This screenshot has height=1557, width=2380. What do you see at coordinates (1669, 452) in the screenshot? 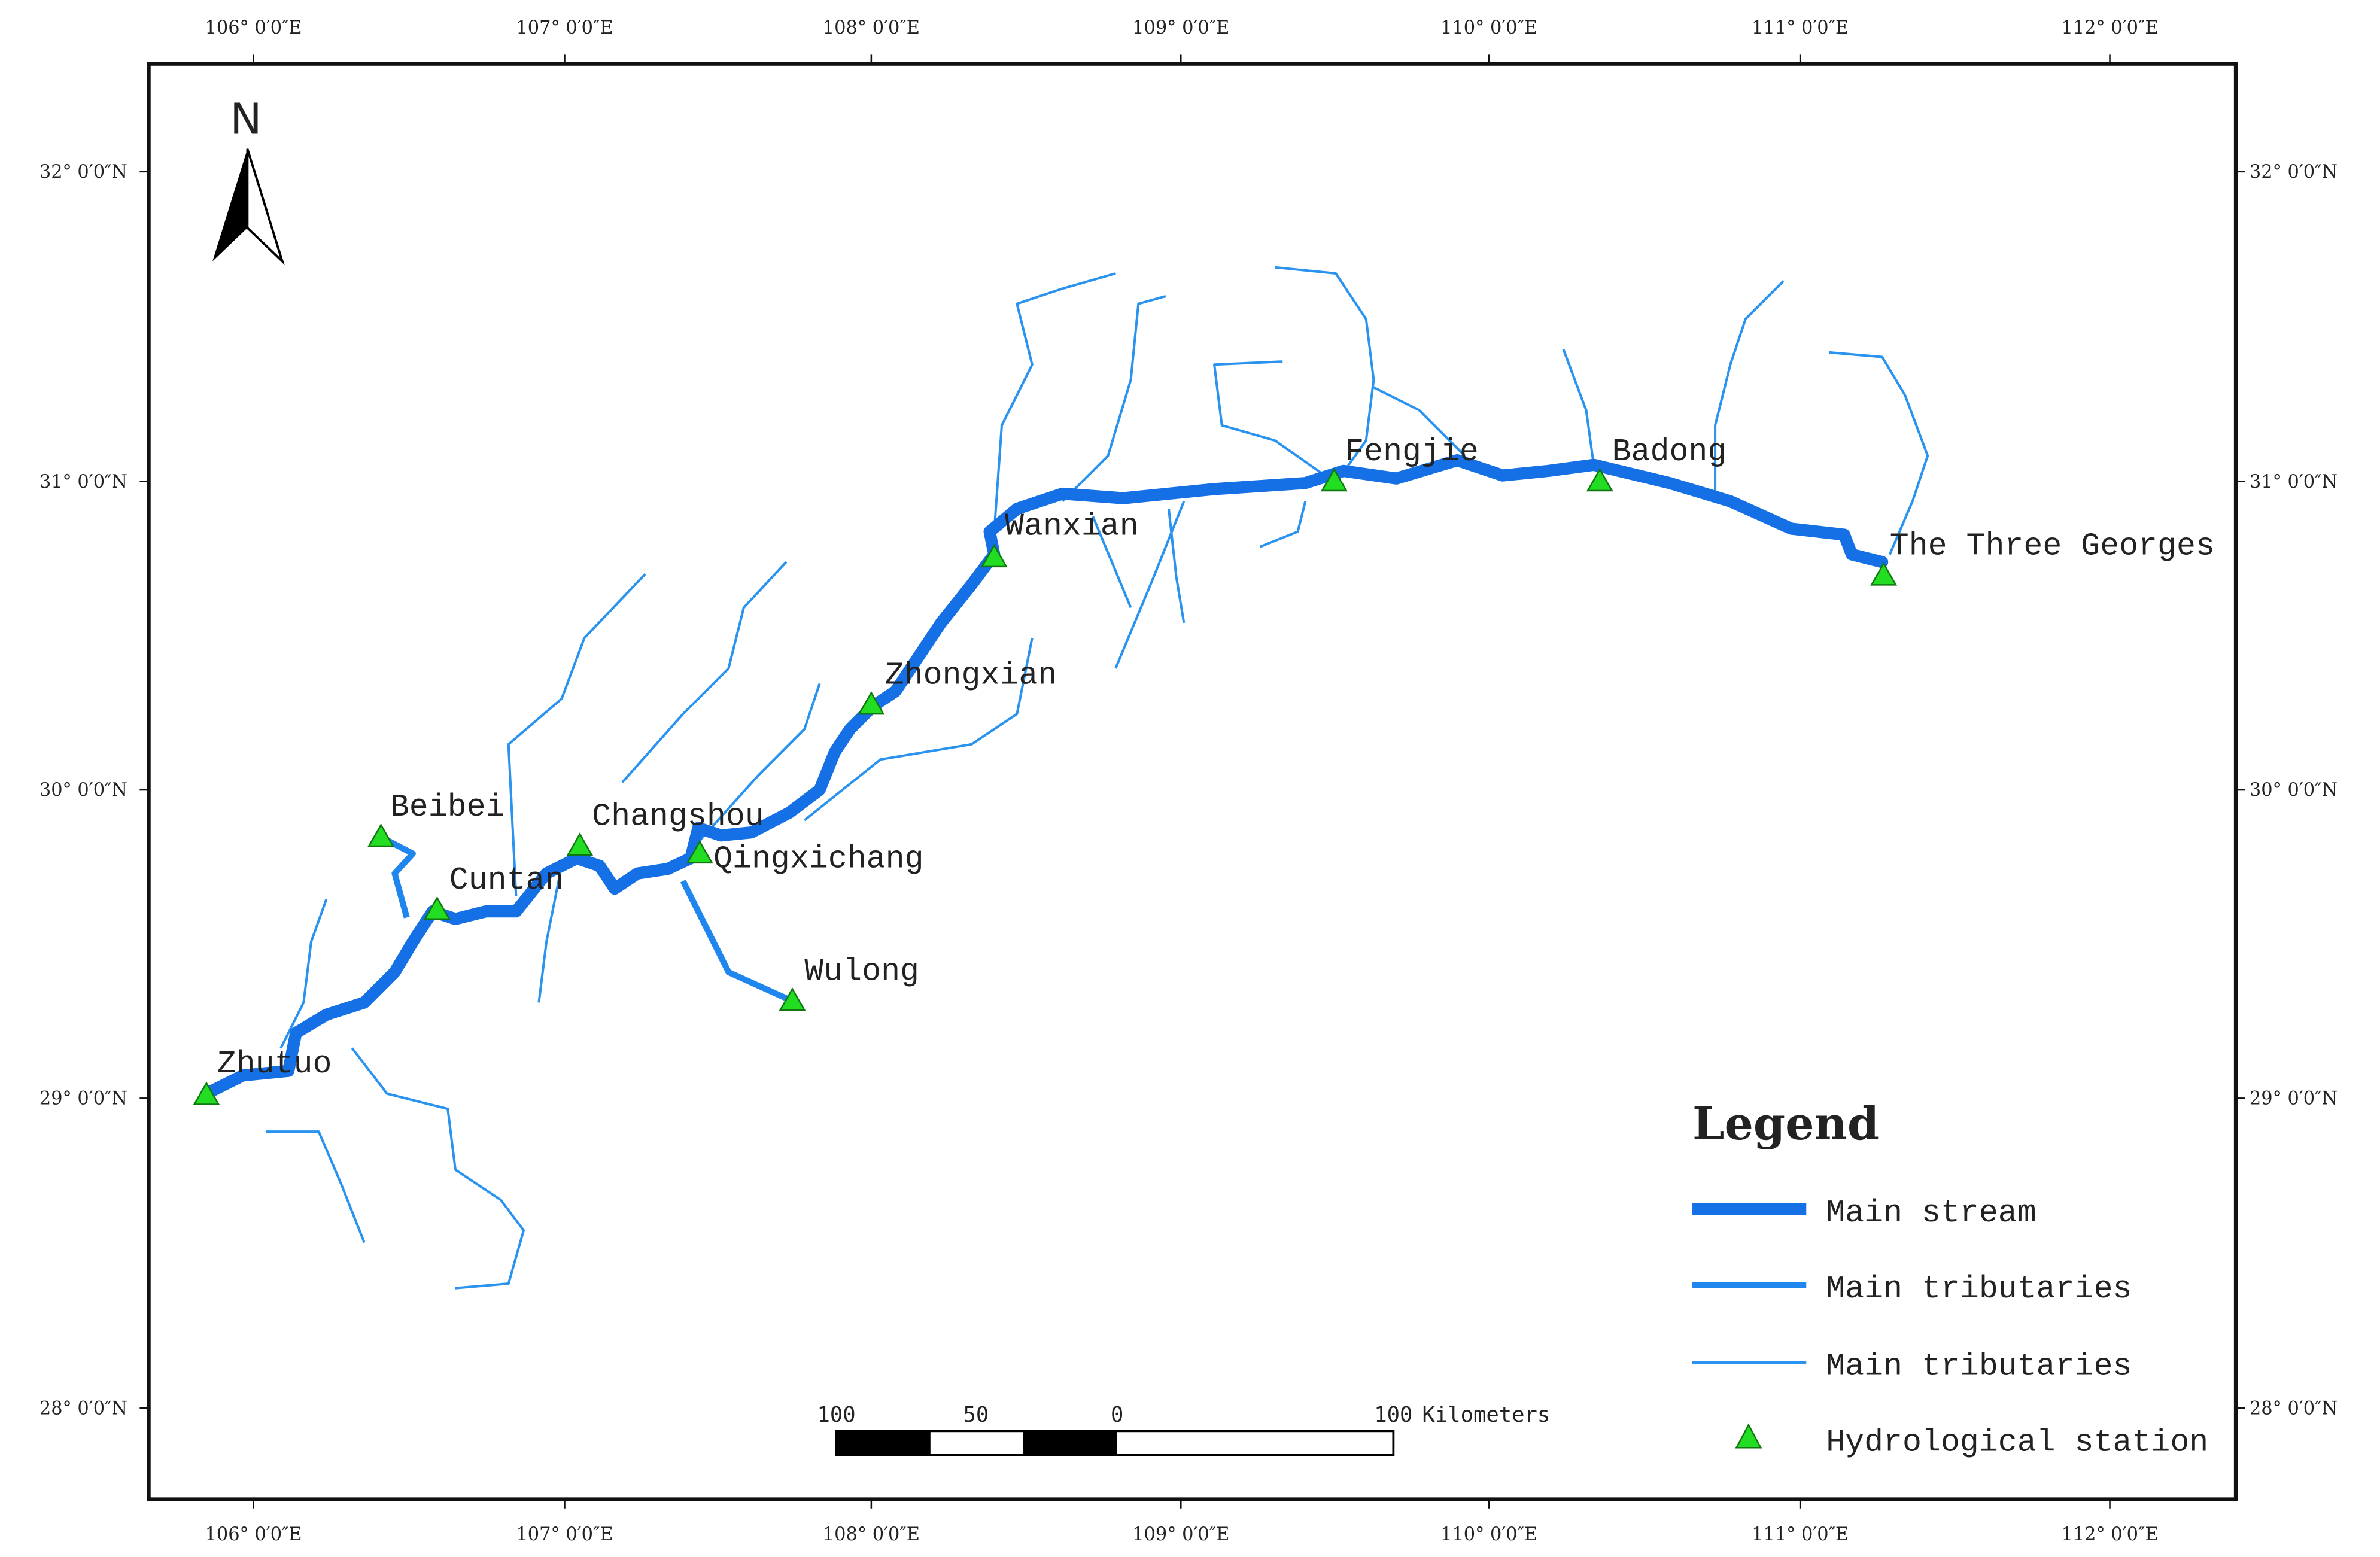
I see `station-label: Badong` at bounding box center [1669, 452].